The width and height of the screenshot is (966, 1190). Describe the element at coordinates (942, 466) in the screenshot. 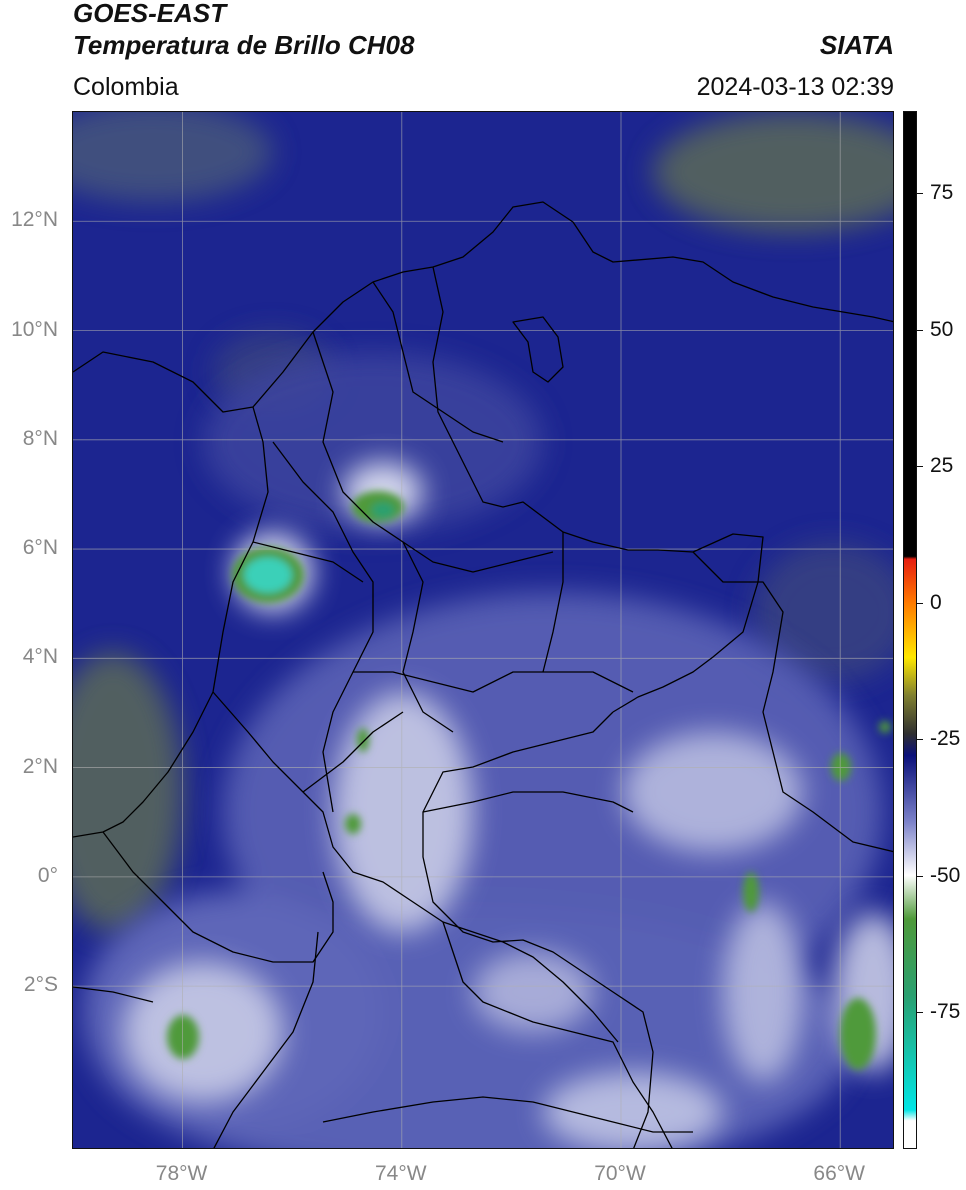

I see `colorbar-label-25: 25` at that location.